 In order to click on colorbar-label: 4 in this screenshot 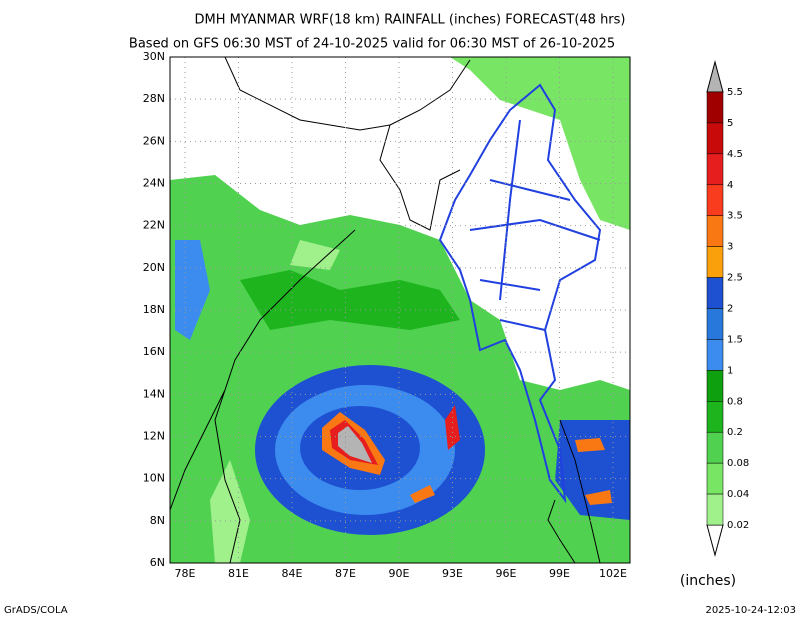, I will do `click(730, 185)`.